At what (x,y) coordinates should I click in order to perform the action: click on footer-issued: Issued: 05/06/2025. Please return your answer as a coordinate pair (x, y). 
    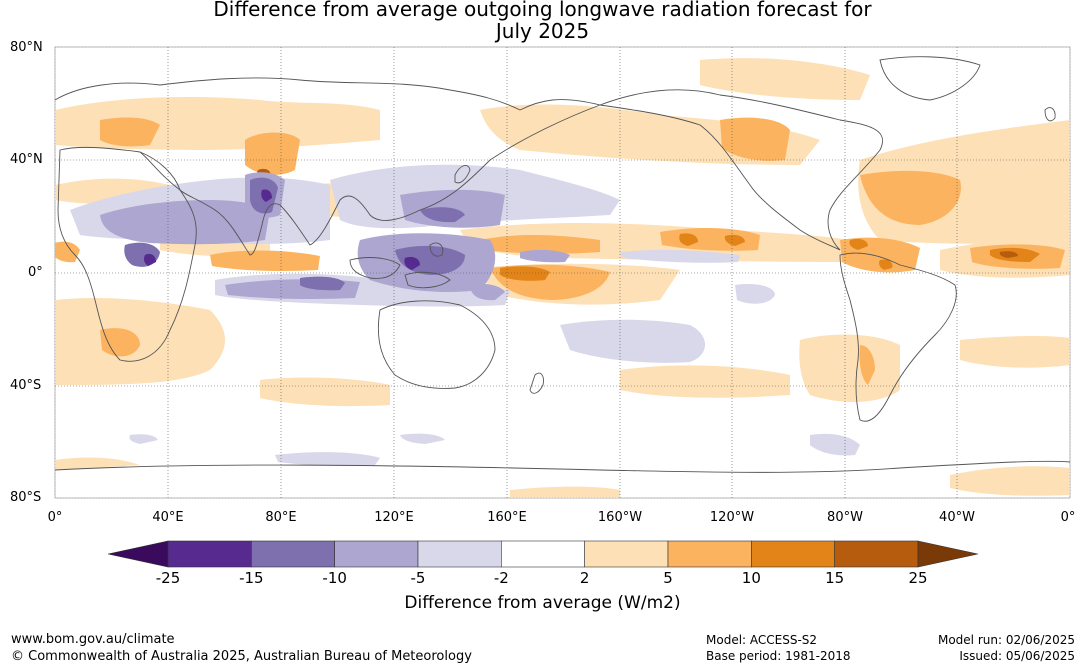
    Looking at the image, I should click on (1017, 656).